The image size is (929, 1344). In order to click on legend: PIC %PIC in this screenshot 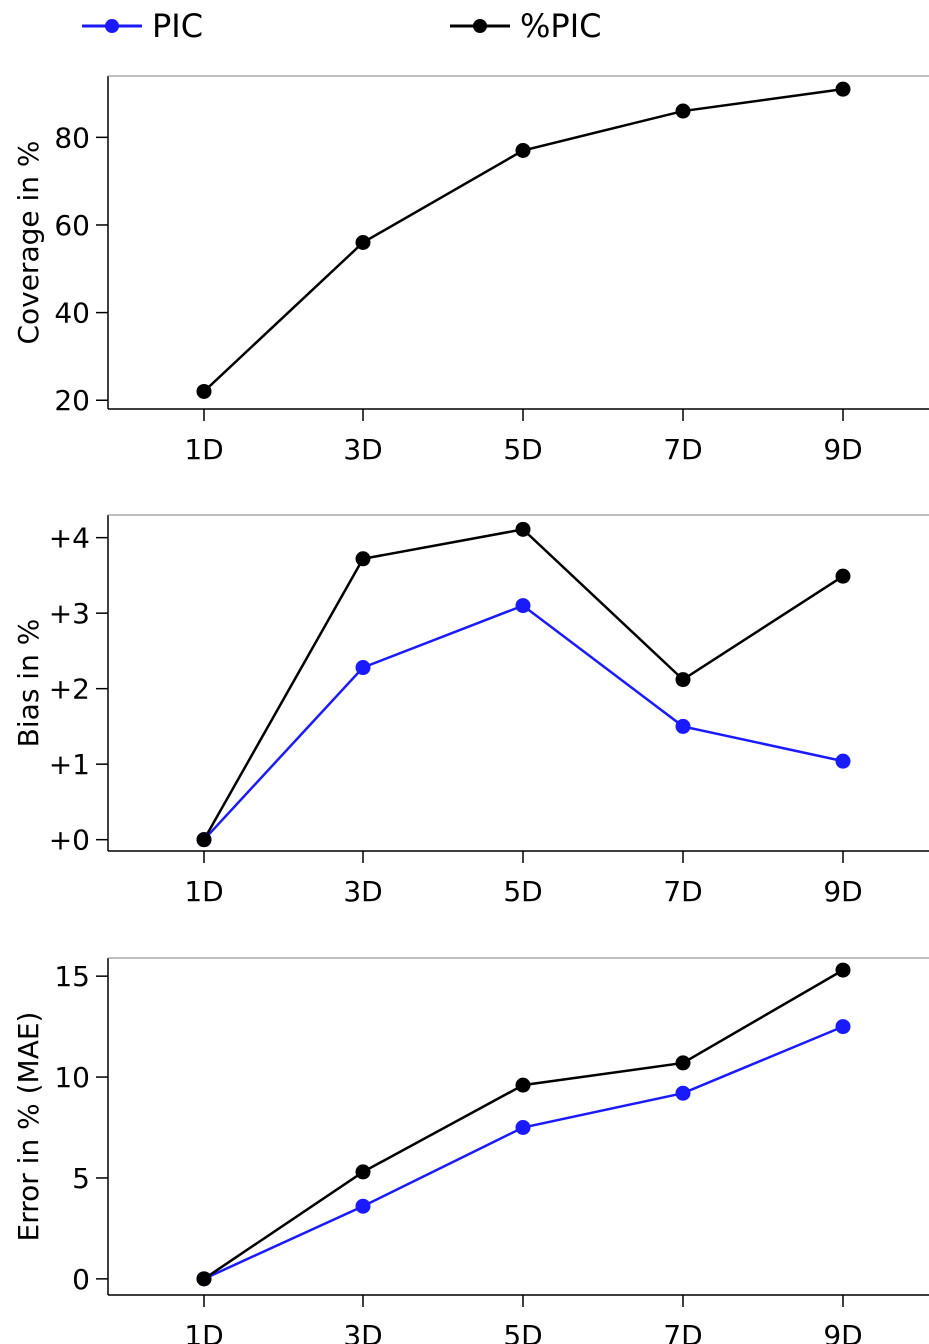, I will do `click(464, 28)`.